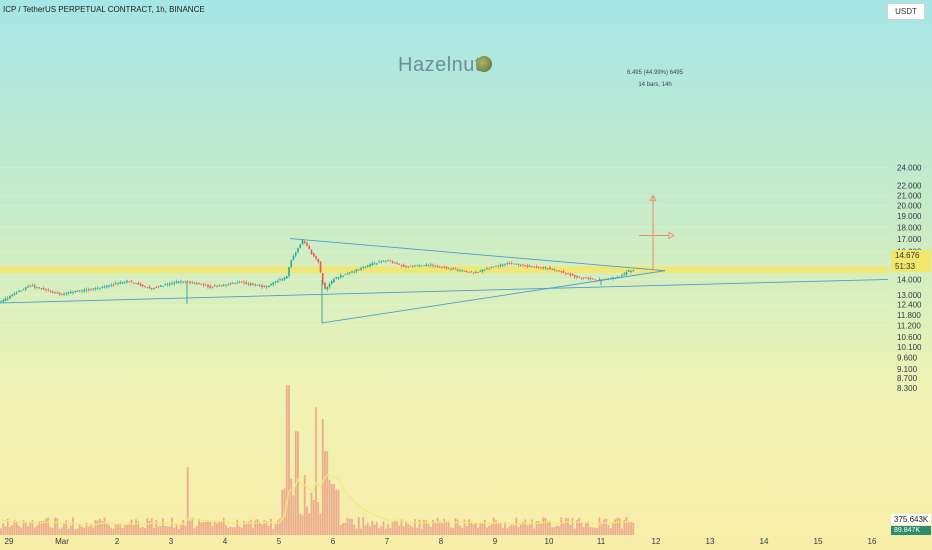 The image size is (932, 550). What do you see at coordinates (441, 541) in the screenshot?
I see `time-axis: 29 Mar 2 3 4 5 6 7 8 9 10 11 12 13 14 15 16` at bounding box center [441, 541].